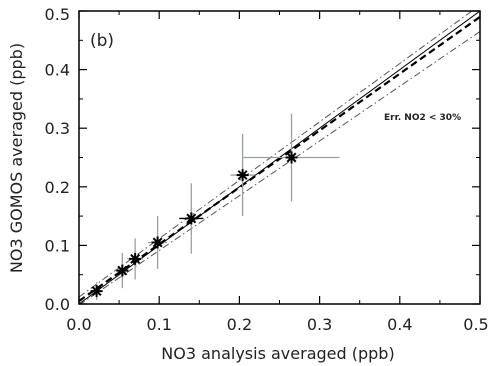 Image resolution: width=500 pixels, height=366 pixels. What do you see at coordinates (16, 158) in the screenshot?
I see `y-axis-title: NO3 GOMOS averaged (ppb)` at bounding box center [16, 158].